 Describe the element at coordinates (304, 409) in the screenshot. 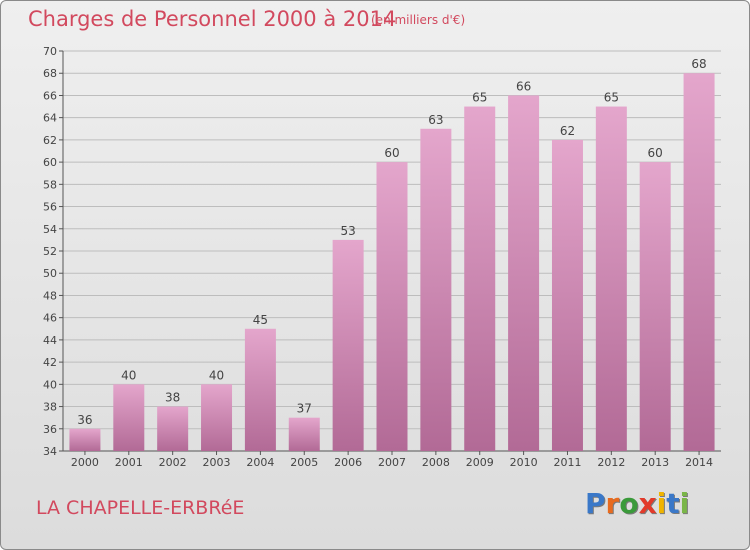

I see `data-label: 37` at that location.